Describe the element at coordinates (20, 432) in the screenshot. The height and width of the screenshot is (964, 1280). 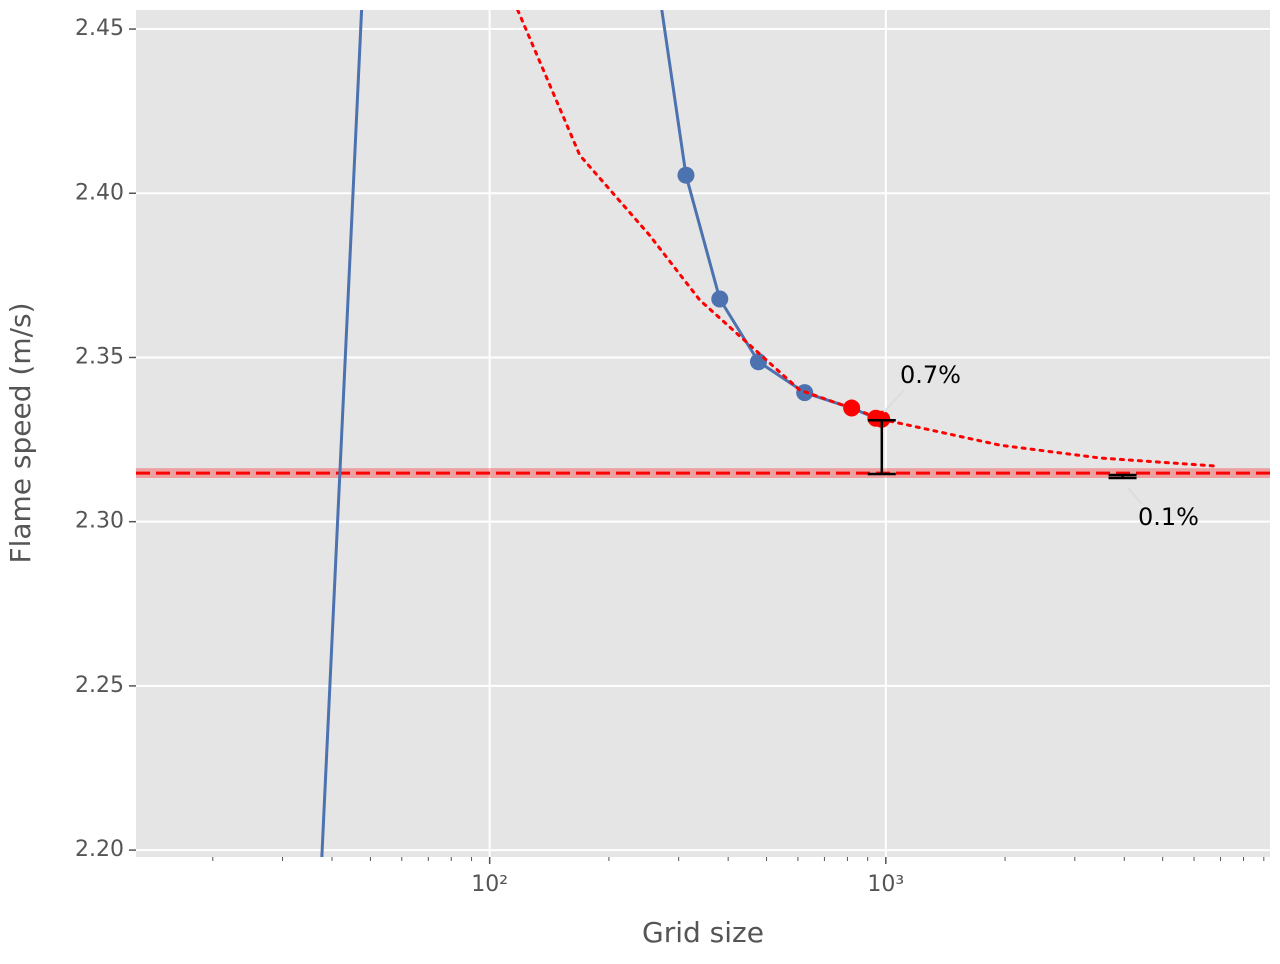
I see `y-axis-label: Flame speed (m/s)` at that location.